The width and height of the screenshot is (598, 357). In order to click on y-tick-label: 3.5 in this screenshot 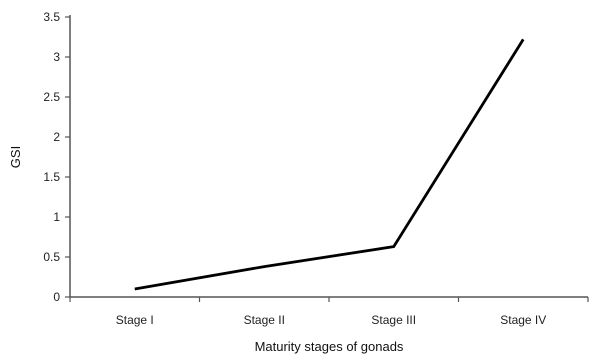, I will do `click(51, 17)`.